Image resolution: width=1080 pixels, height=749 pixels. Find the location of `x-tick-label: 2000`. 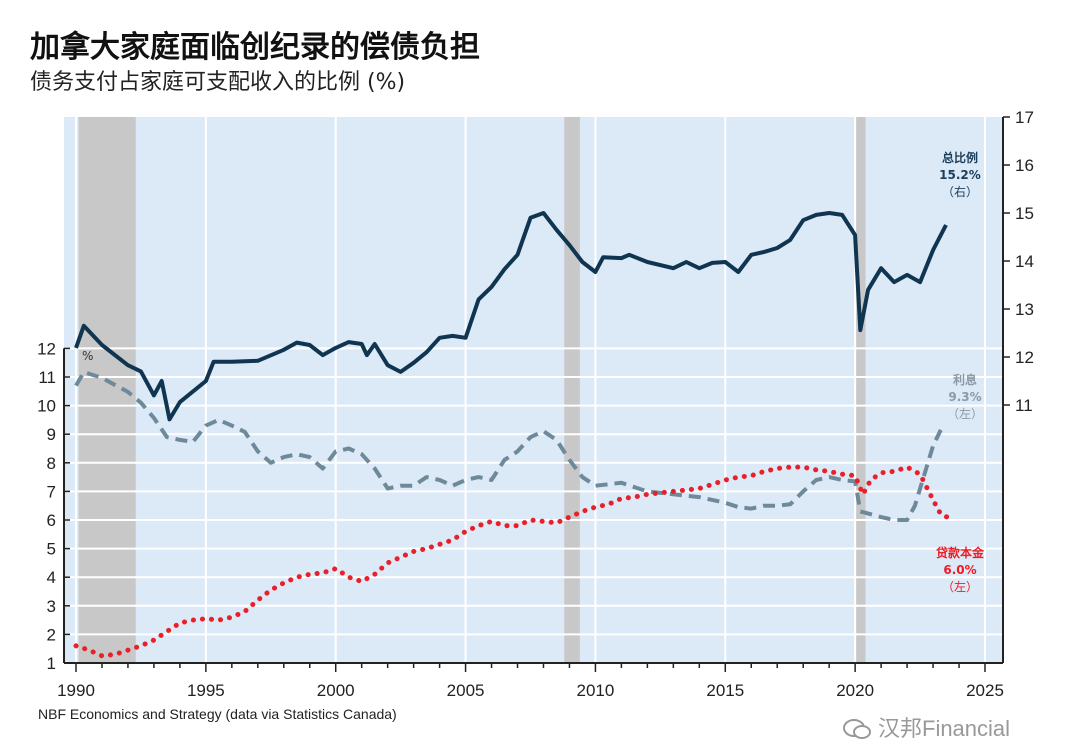

x-tick-label: 2000 is located at coordinates (336, 690).